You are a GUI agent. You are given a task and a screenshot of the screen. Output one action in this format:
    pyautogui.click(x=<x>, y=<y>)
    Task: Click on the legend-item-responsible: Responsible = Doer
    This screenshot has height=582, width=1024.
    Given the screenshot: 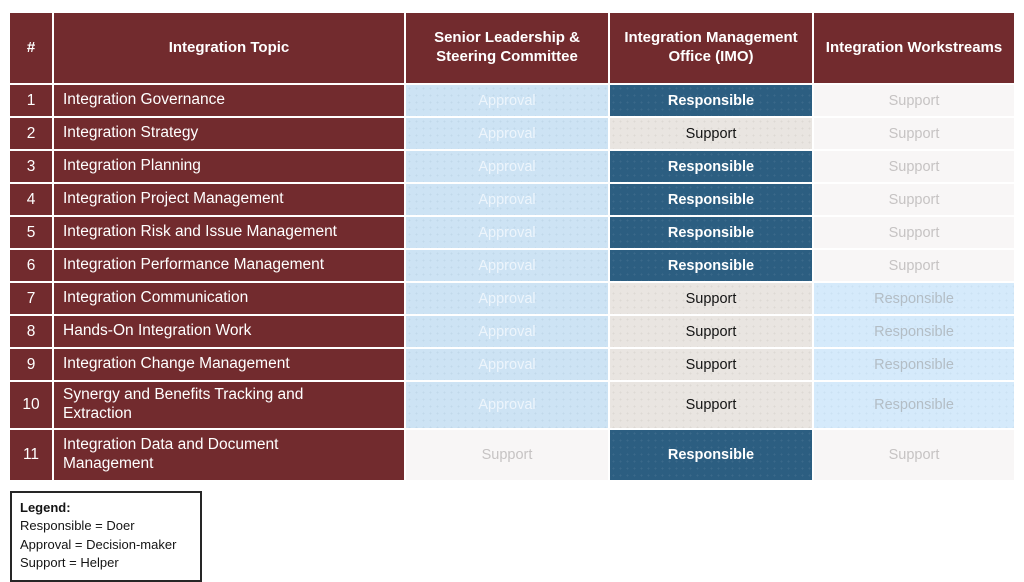 What is the action you would take?
    pyautogui.click(x=77, y=526)
    